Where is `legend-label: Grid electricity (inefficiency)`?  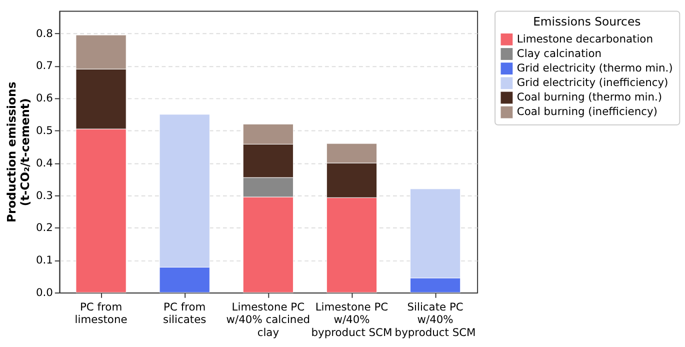
legend-label: Grid electricity (inefficiency) is located at coordinates (592, 83).